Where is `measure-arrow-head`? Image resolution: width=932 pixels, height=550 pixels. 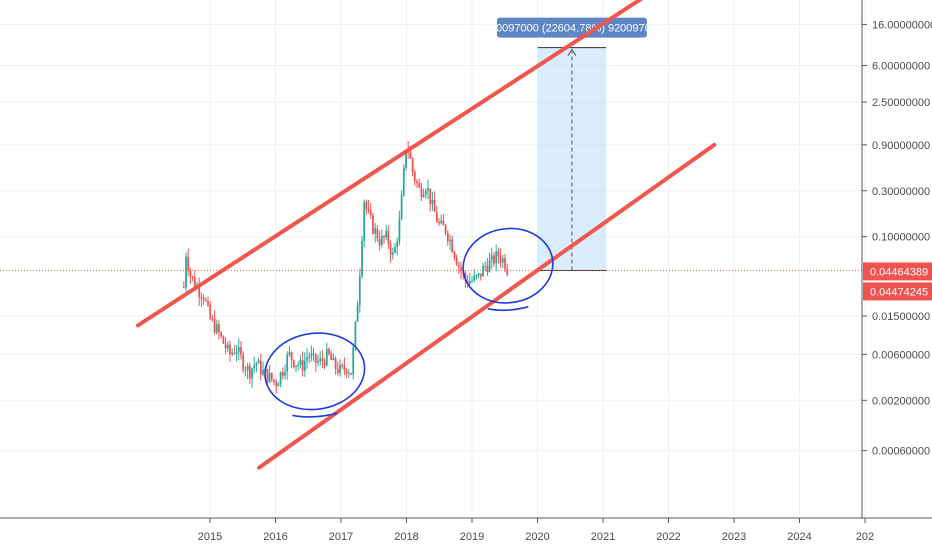
measure-arrow-head is located at coordinates (572, 52).